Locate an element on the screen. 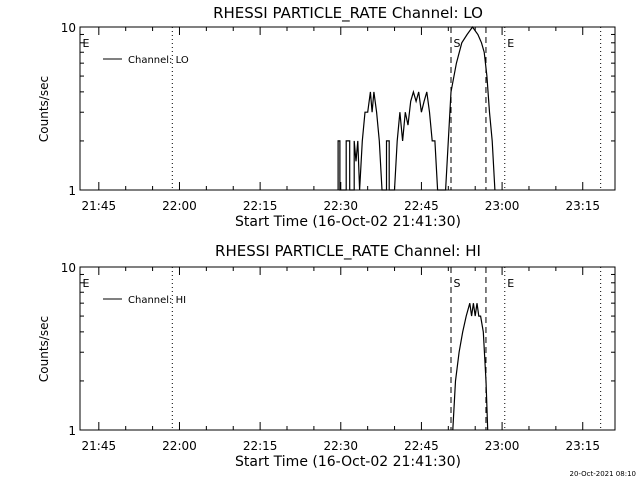 The width and height of the screenshot is (640, 480). legend-entry-label: Channel: HI is located at coordinates (157, 300).